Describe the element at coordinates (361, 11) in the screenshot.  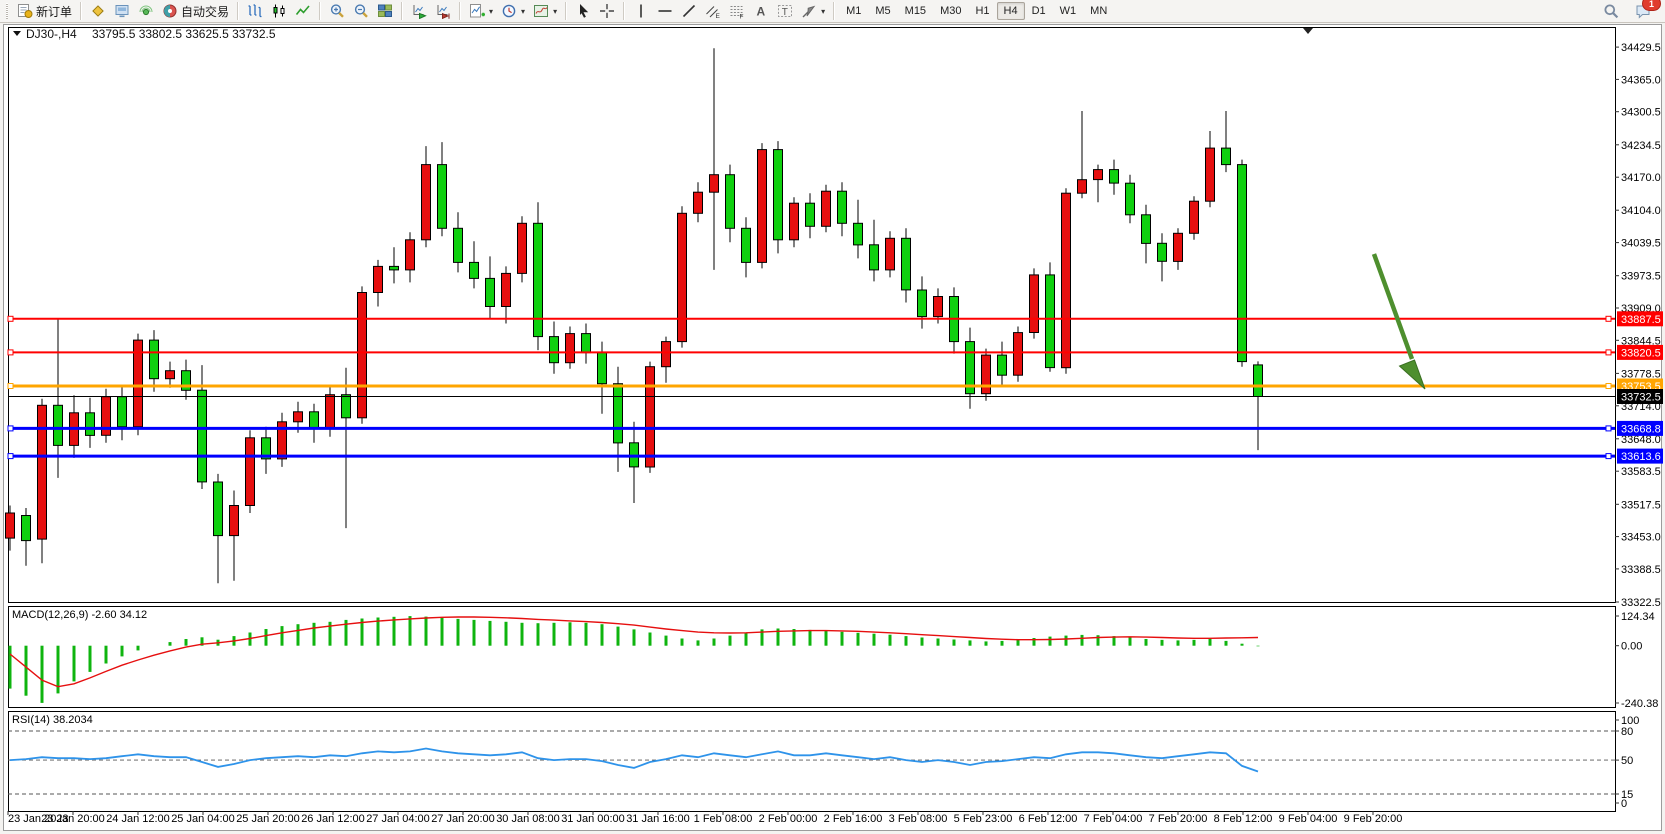
I see `zoom-out-button` at that location.